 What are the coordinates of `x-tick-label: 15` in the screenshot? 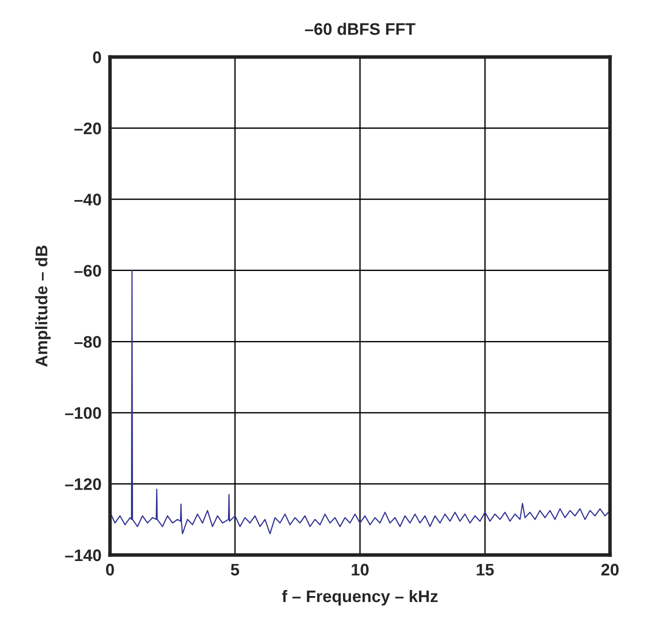 It's located at (485, 570).